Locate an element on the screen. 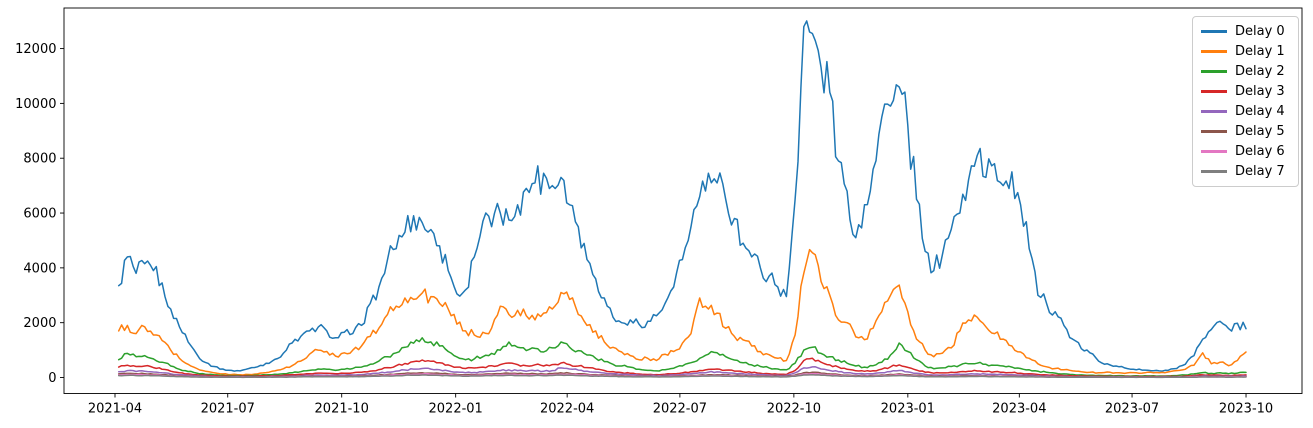 This screenshot has height=428, width=1313. legend-label: Delay 4 is located at coordinates (1260, 111).